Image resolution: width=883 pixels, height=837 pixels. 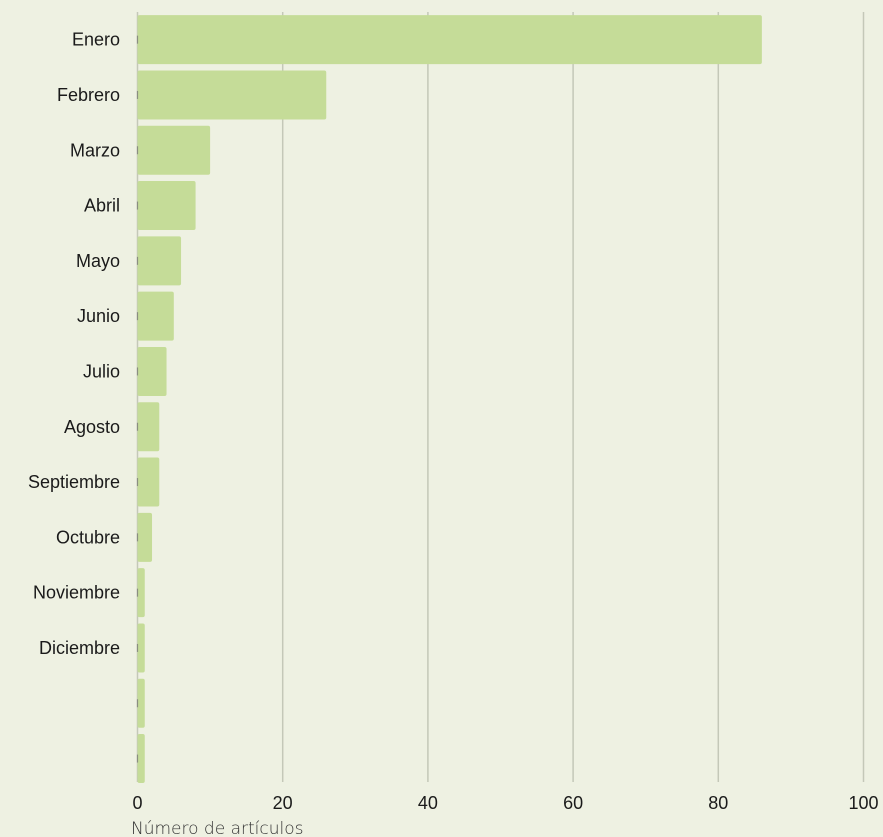 I want to click on category-label: Abril, so click(x=102, y=206).